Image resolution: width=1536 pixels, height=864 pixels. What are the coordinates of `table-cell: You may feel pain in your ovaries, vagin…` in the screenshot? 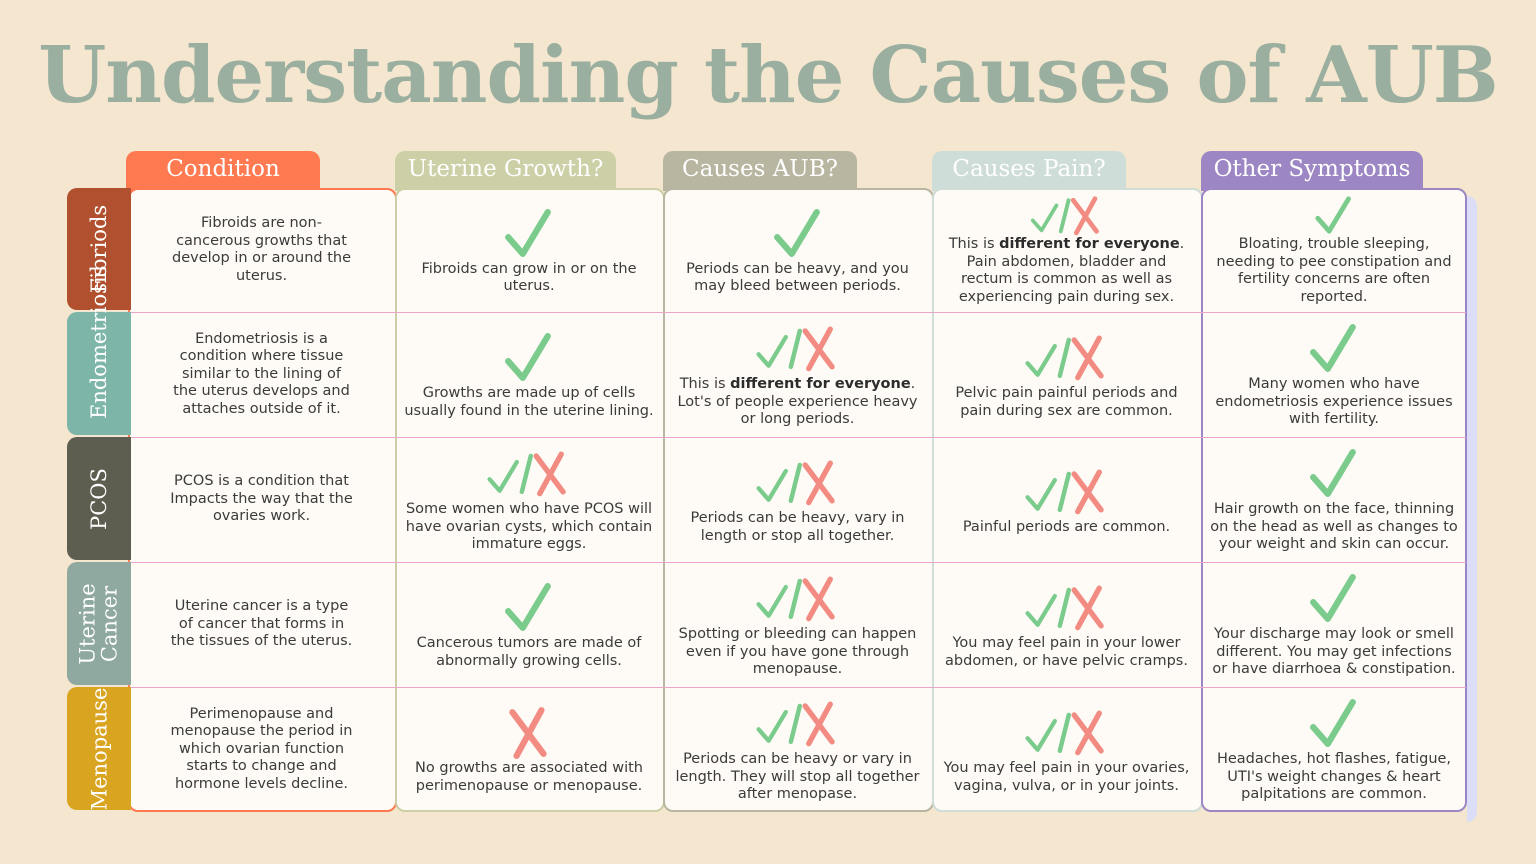 It's located at (1066, 749).